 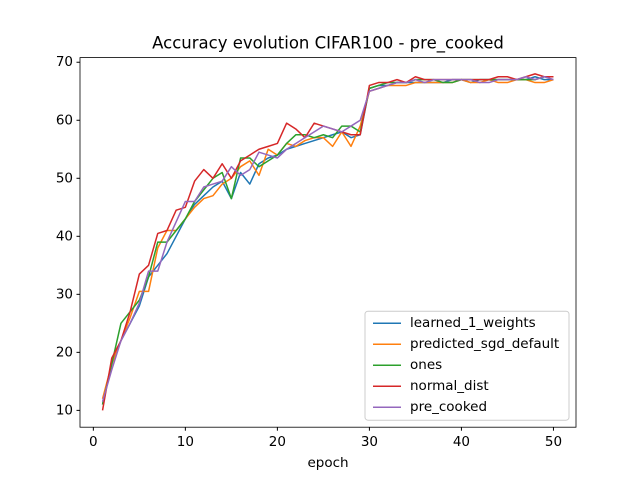 I want to click on y-tick-label: 70, so click(x=64, y=62).